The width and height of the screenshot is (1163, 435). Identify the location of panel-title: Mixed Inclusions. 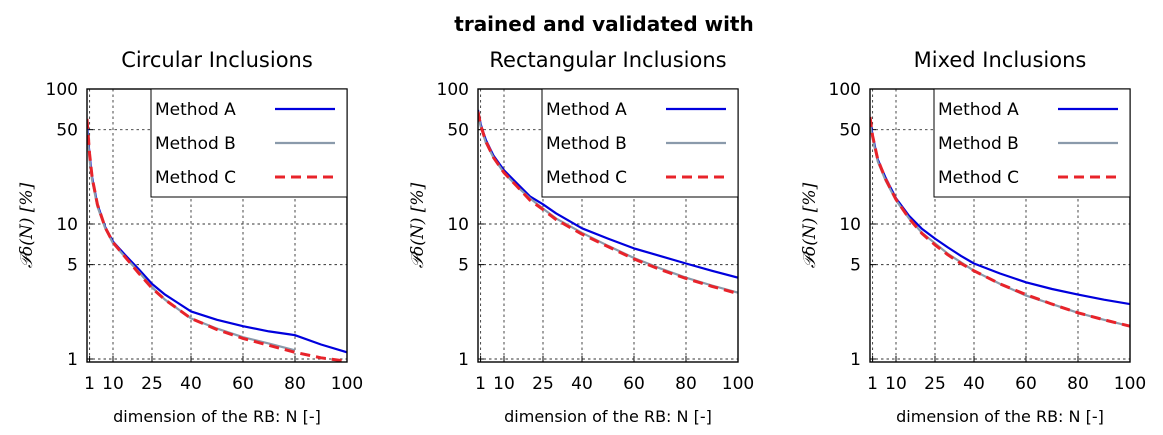
(1000, 60).